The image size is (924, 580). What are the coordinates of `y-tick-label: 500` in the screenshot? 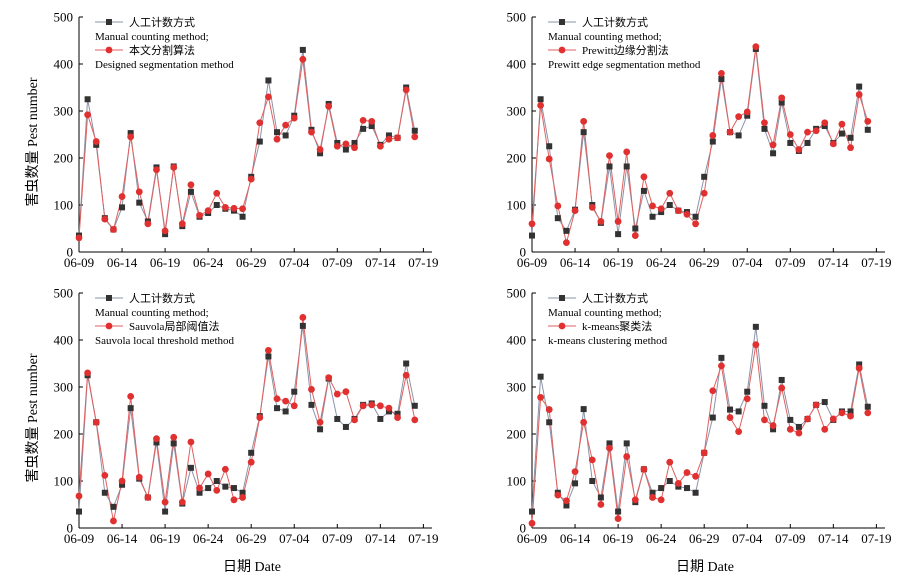 It's located at (517, 293).